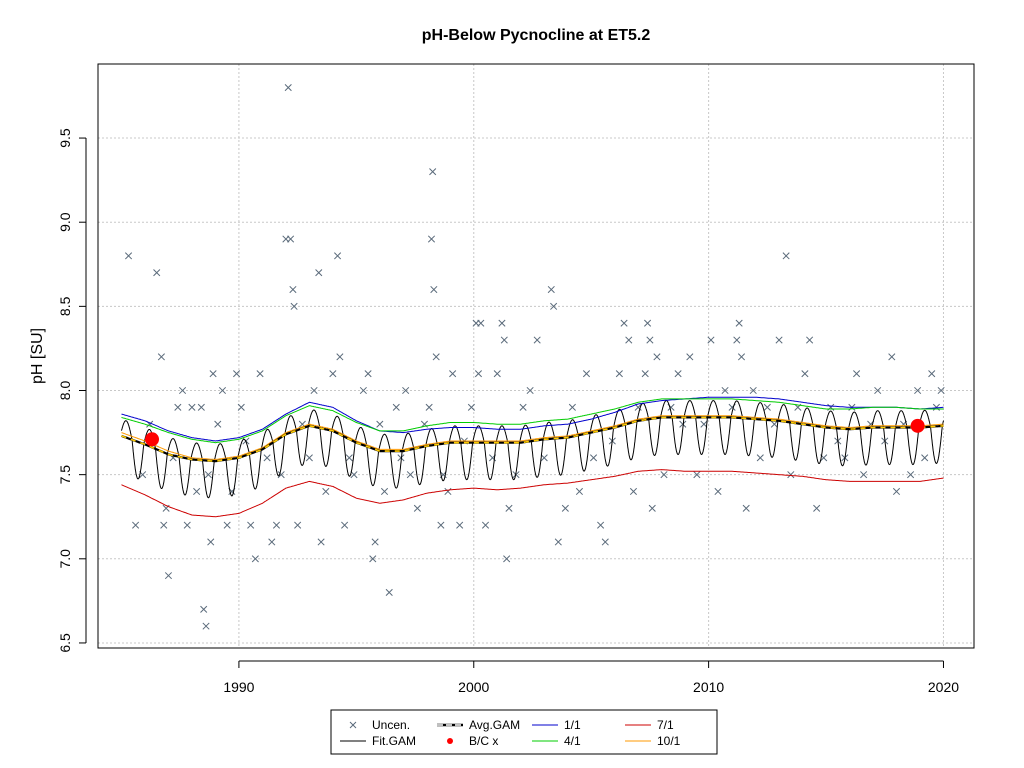 This screenshot has height=768, width=1024. What do you see at coordinates (556, 741) in the screenshot?
I see `legend-item: 4/1` at bounding box center [556, 741].